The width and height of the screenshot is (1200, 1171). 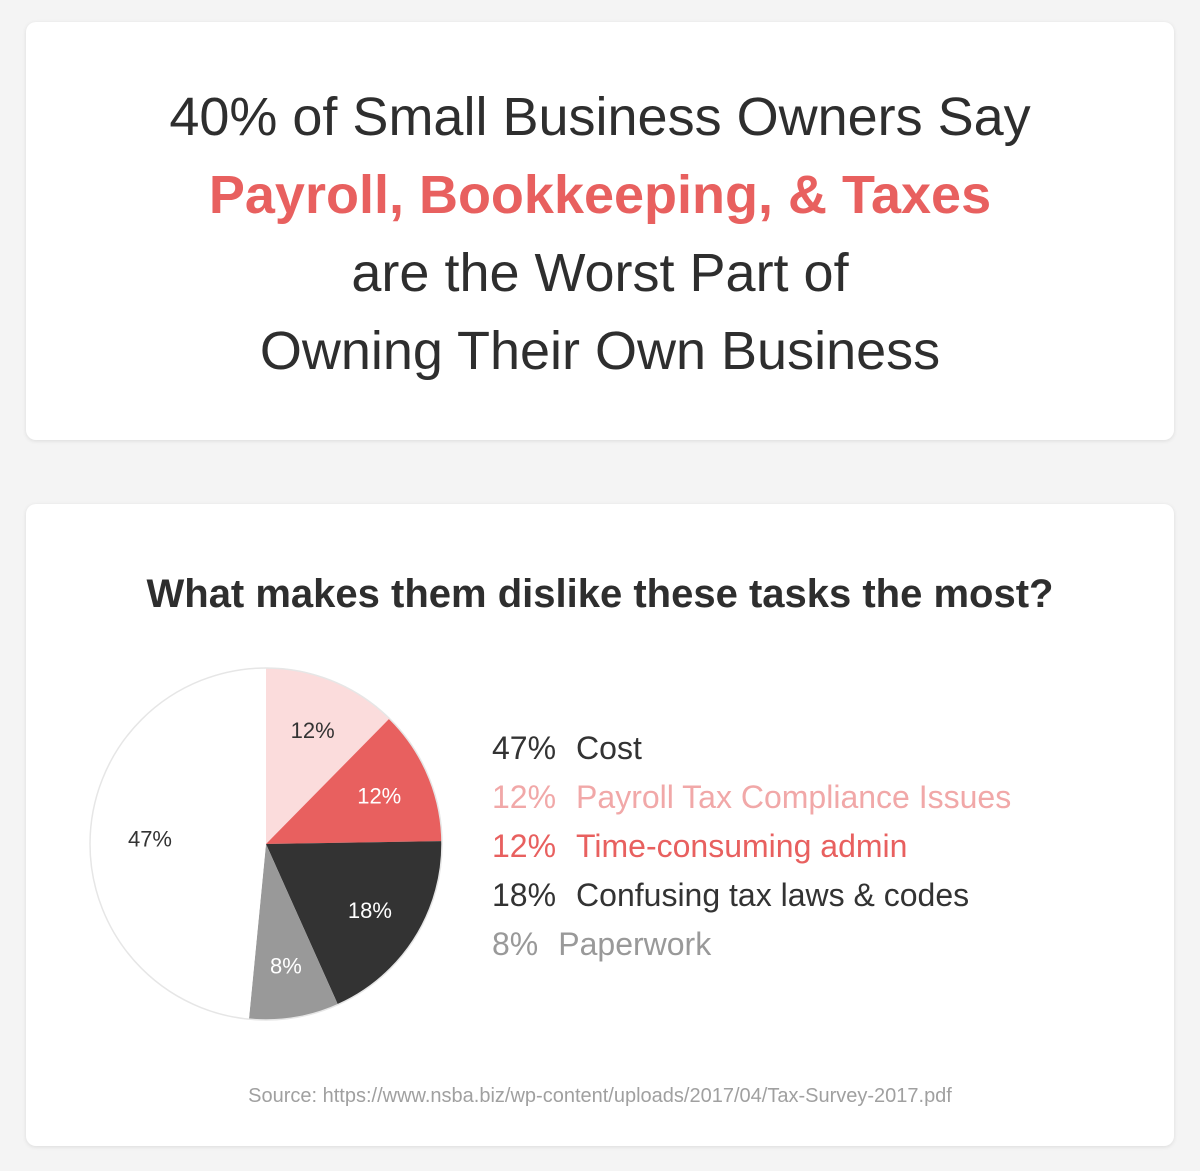 I want to click on pie-outline, so click(x=266, y=844).